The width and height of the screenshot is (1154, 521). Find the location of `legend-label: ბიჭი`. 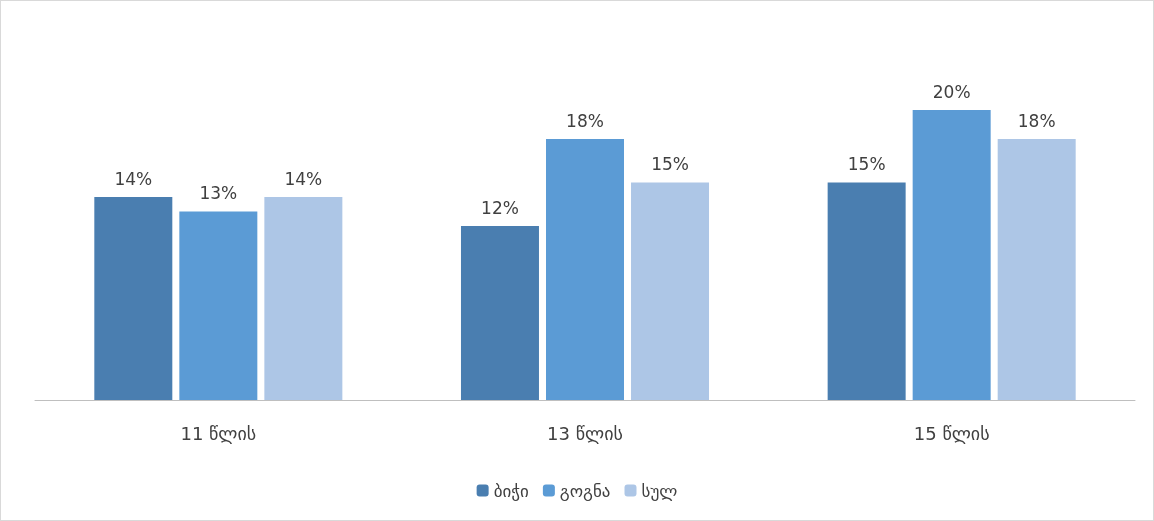

legend-label: ბიჭი is located at coordinates (511, 490).